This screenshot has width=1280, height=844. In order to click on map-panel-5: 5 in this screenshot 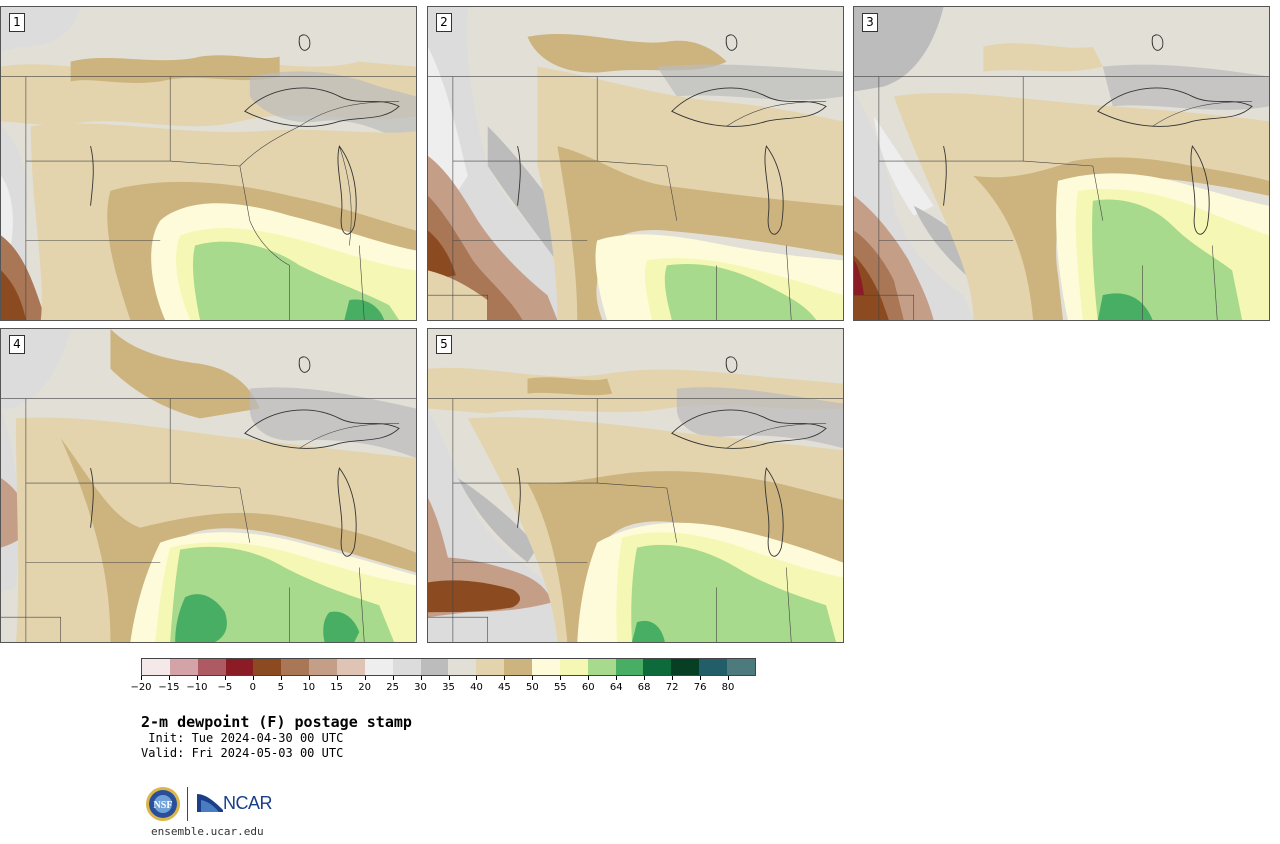, I will do `click(635, 485)`.